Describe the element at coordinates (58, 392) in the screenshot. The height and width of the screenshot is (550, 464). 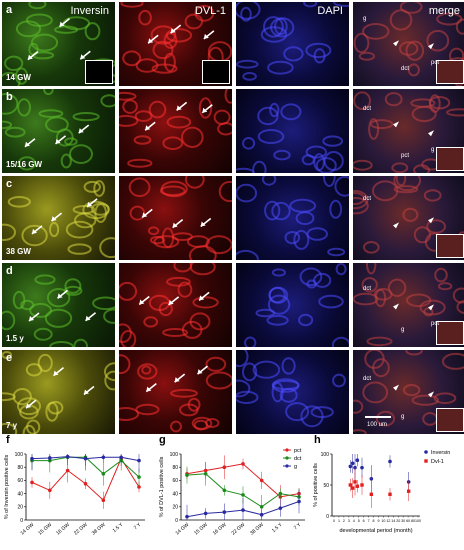
I see `micrograph-e-inversin: e 7 y` at that location.